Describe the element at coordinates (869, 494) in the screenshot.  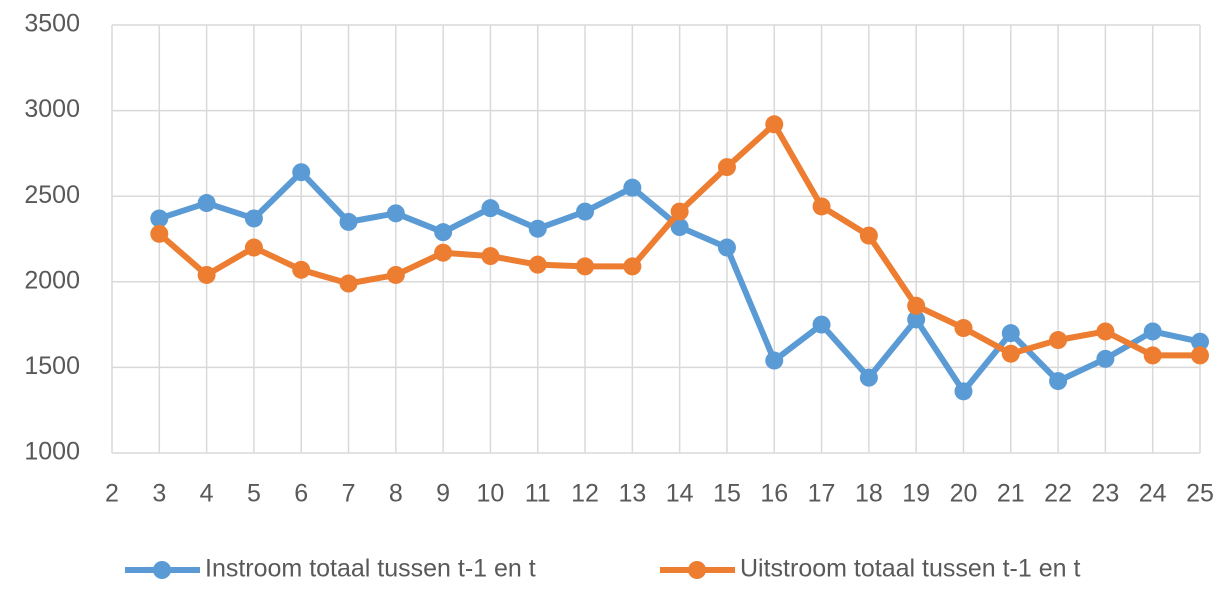
I see `x-tick-label: 18` at that location.